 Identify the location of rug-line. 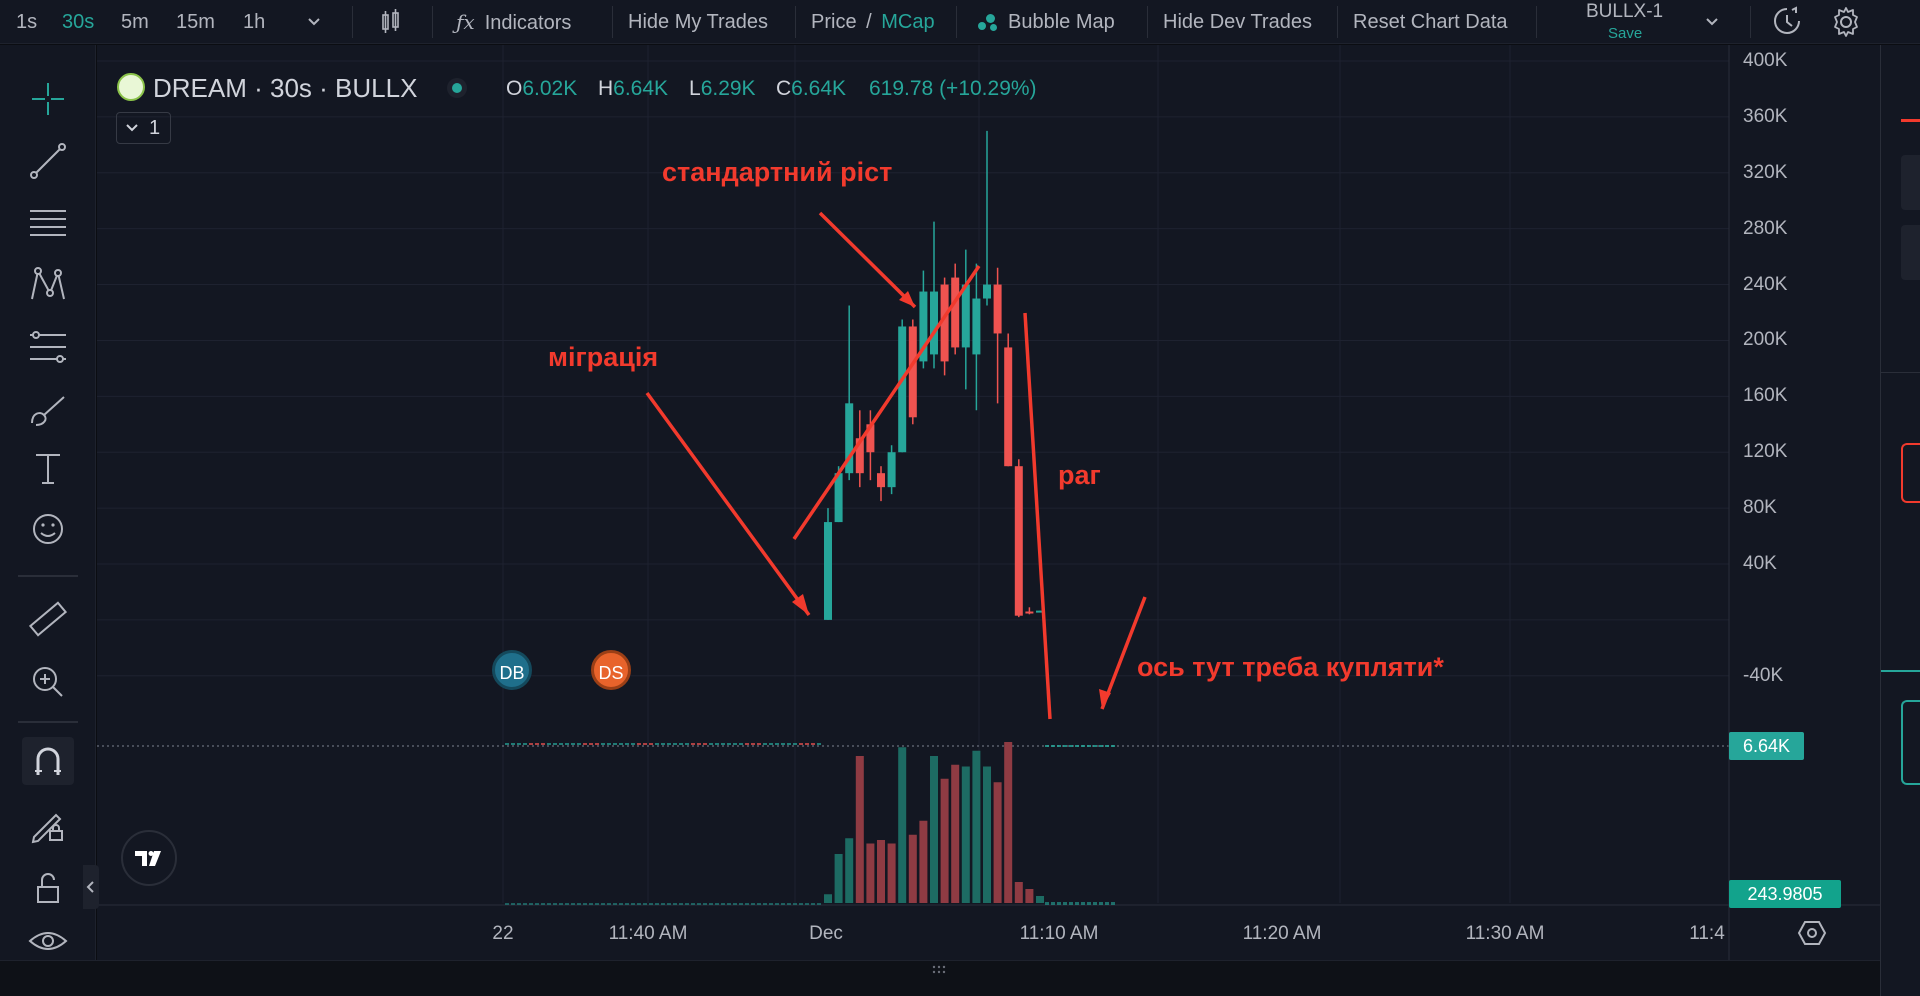
(1037, 516).